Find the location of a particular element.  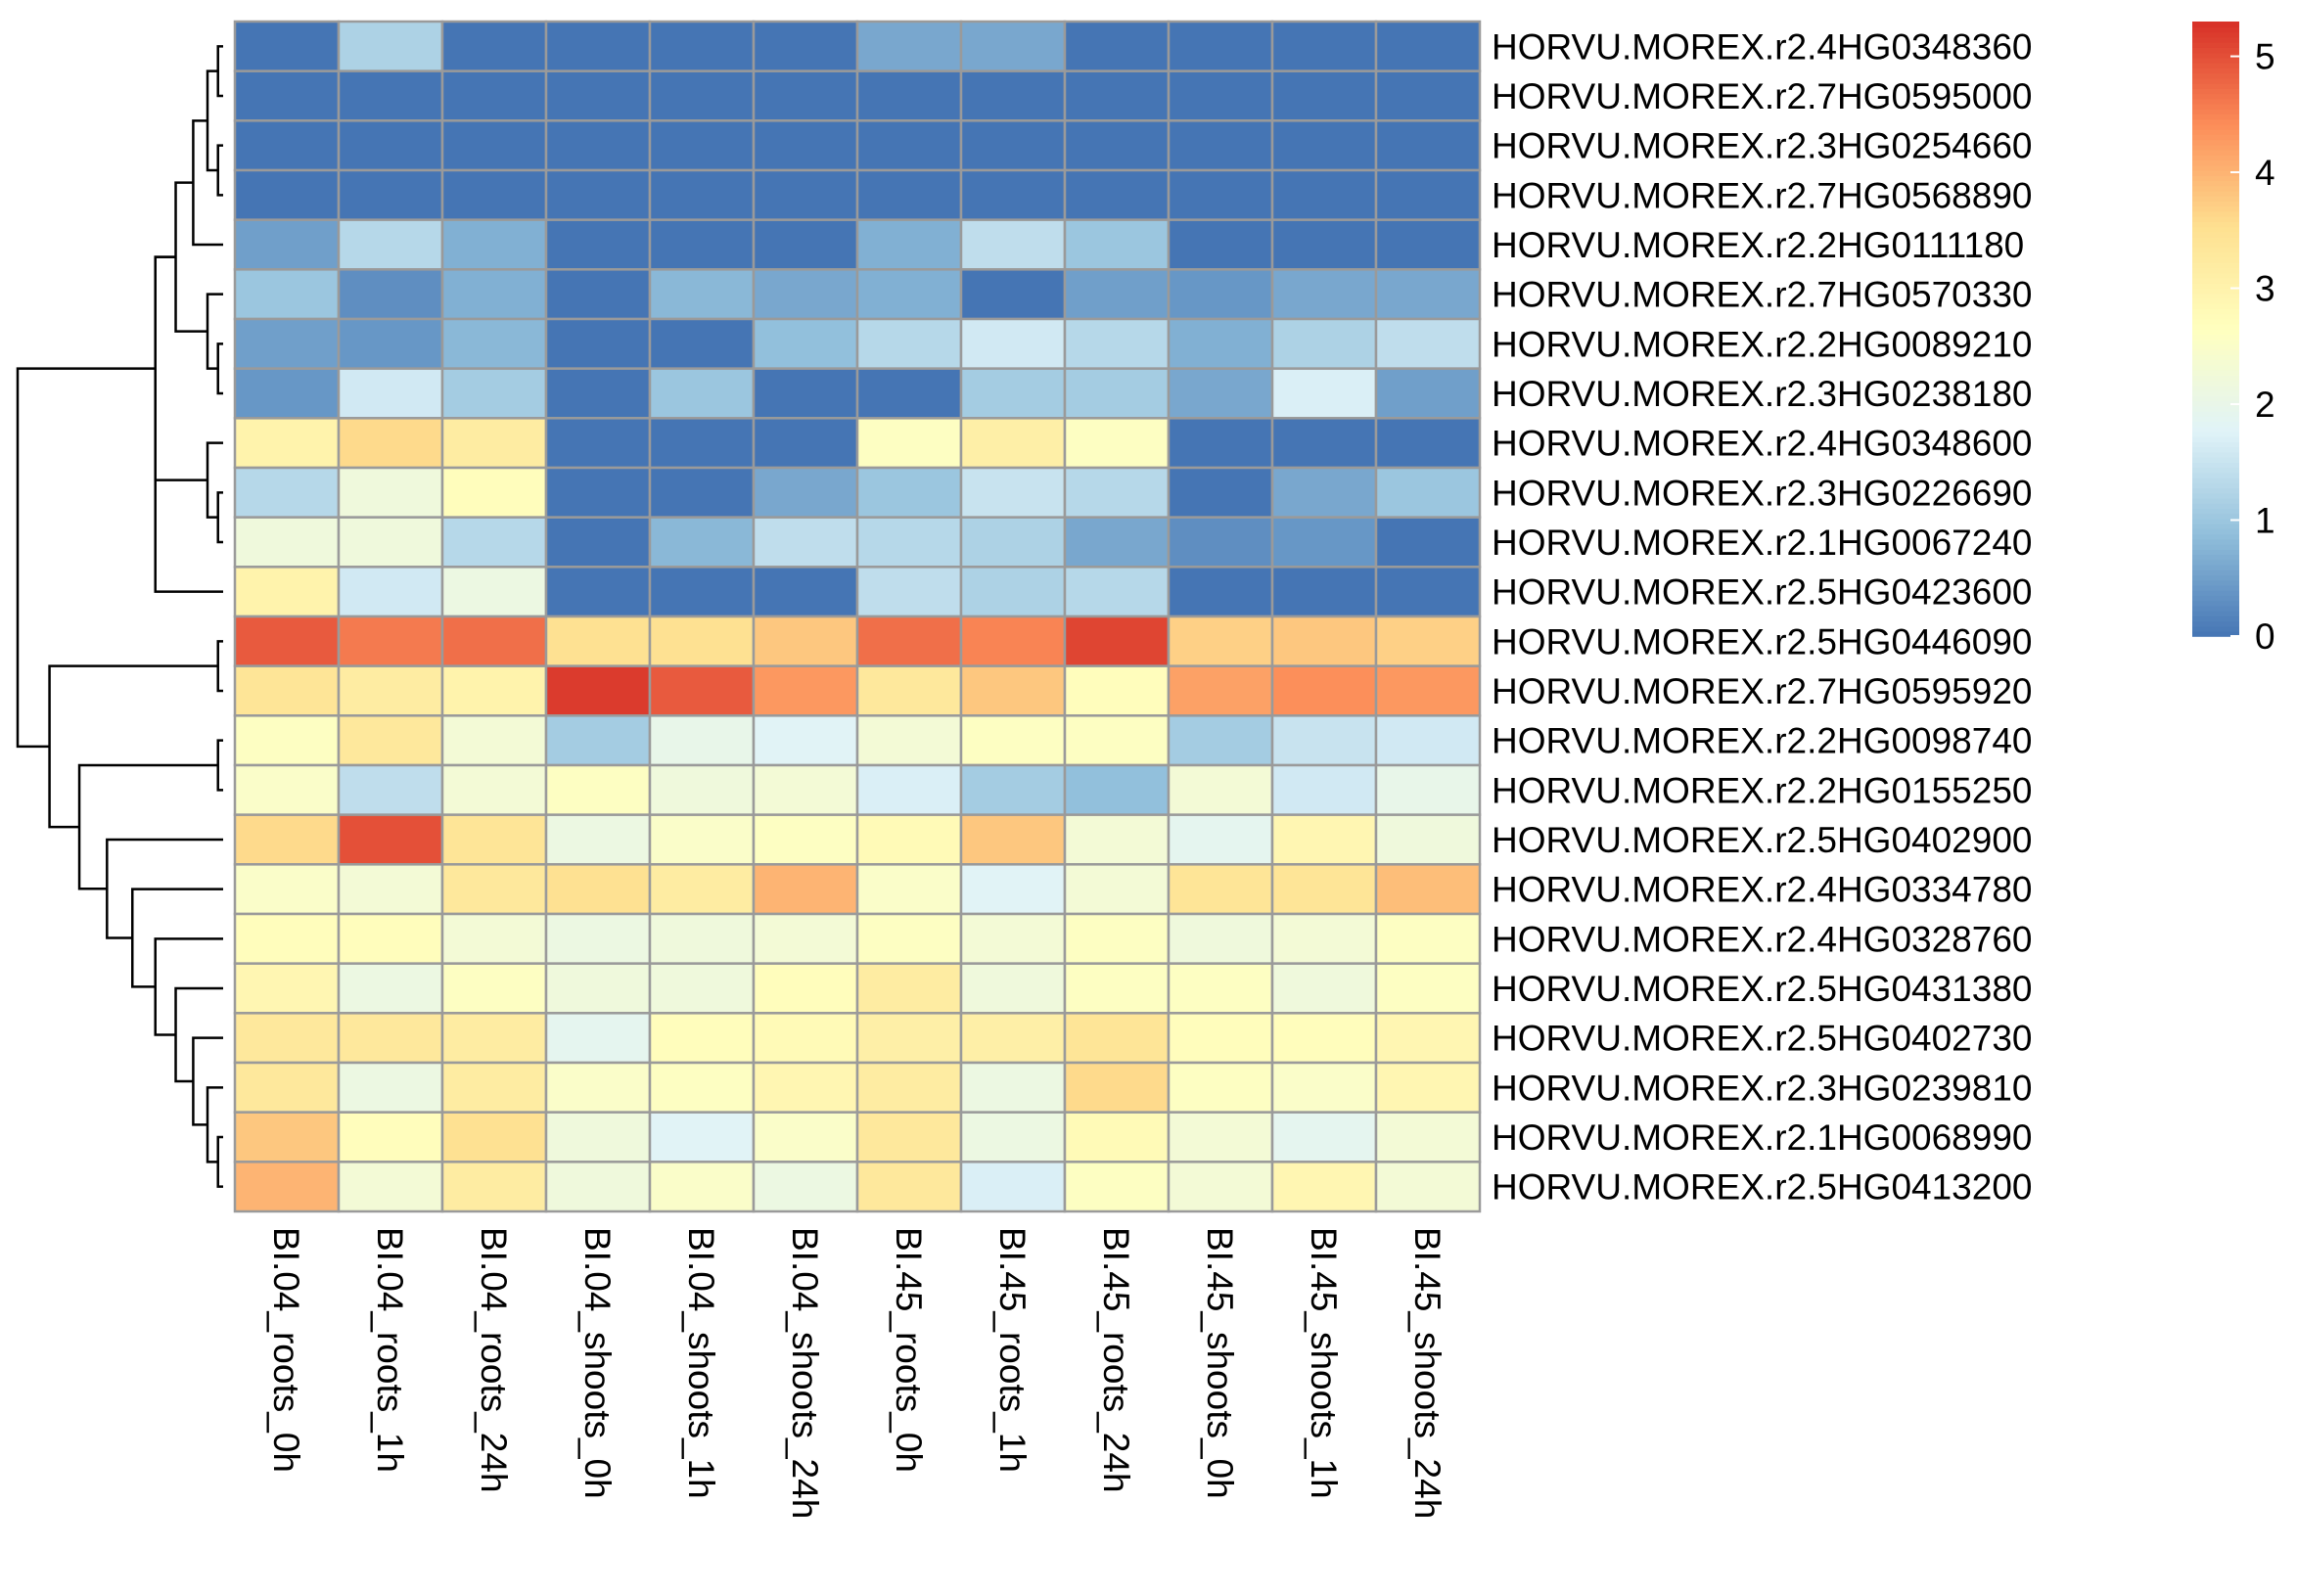

column-label: BI.04_roots_24h is located at coordinates (494, 1360).